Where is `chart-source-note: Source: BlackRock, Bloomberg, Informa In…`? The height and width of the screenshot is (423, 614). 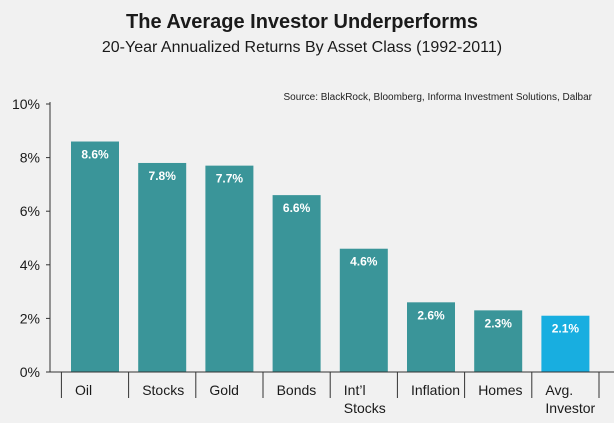
chart-source-note: Source: BlackRock, Bloomberg, Informa In… is located at coordinates (438, 97).